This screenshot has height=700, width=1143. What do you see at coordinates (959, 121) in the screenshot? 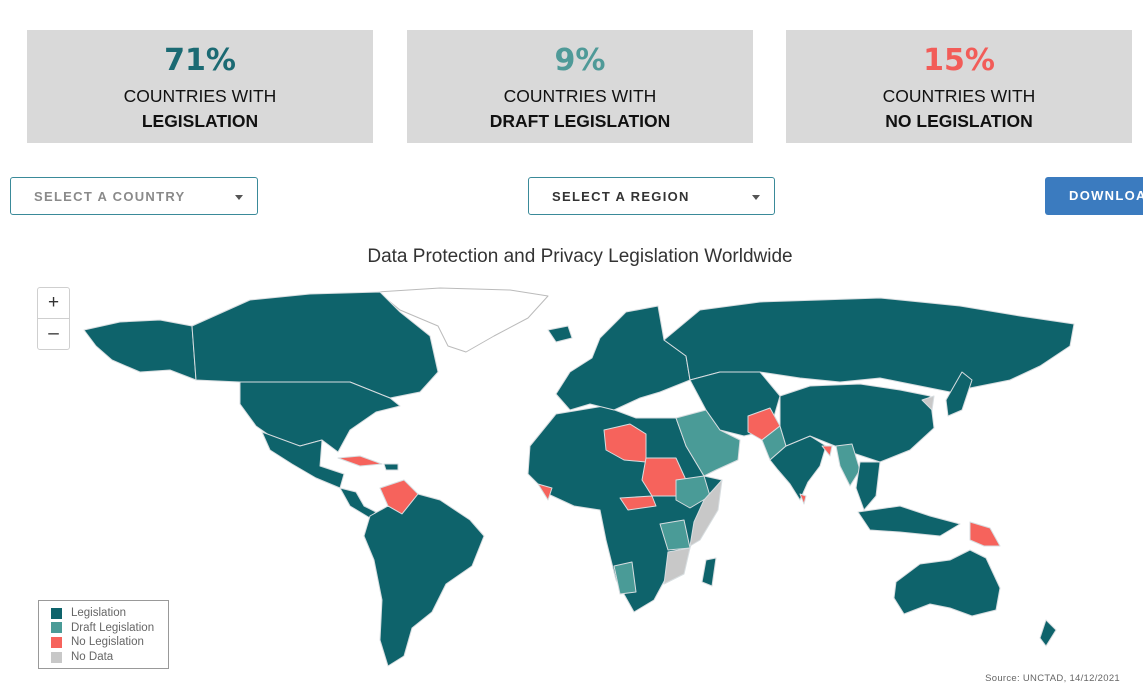
I see `stat-none-line2: NO LEGISLATION` at bounding box center [959, 121].